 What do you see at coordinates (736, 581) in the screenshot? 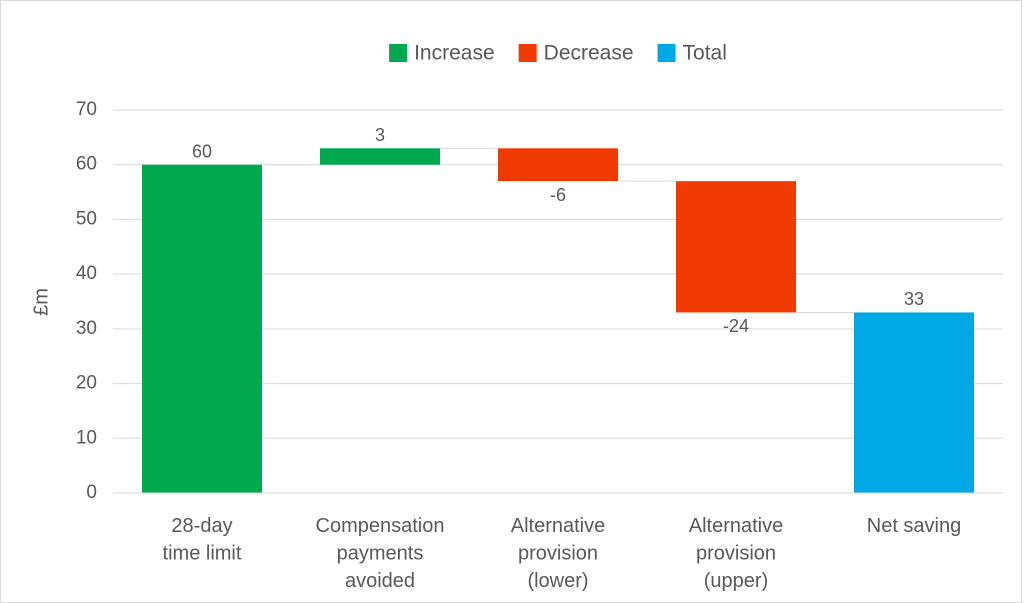
I see `x-tick-label-line: (upper)` at bounding box center [736, 581].